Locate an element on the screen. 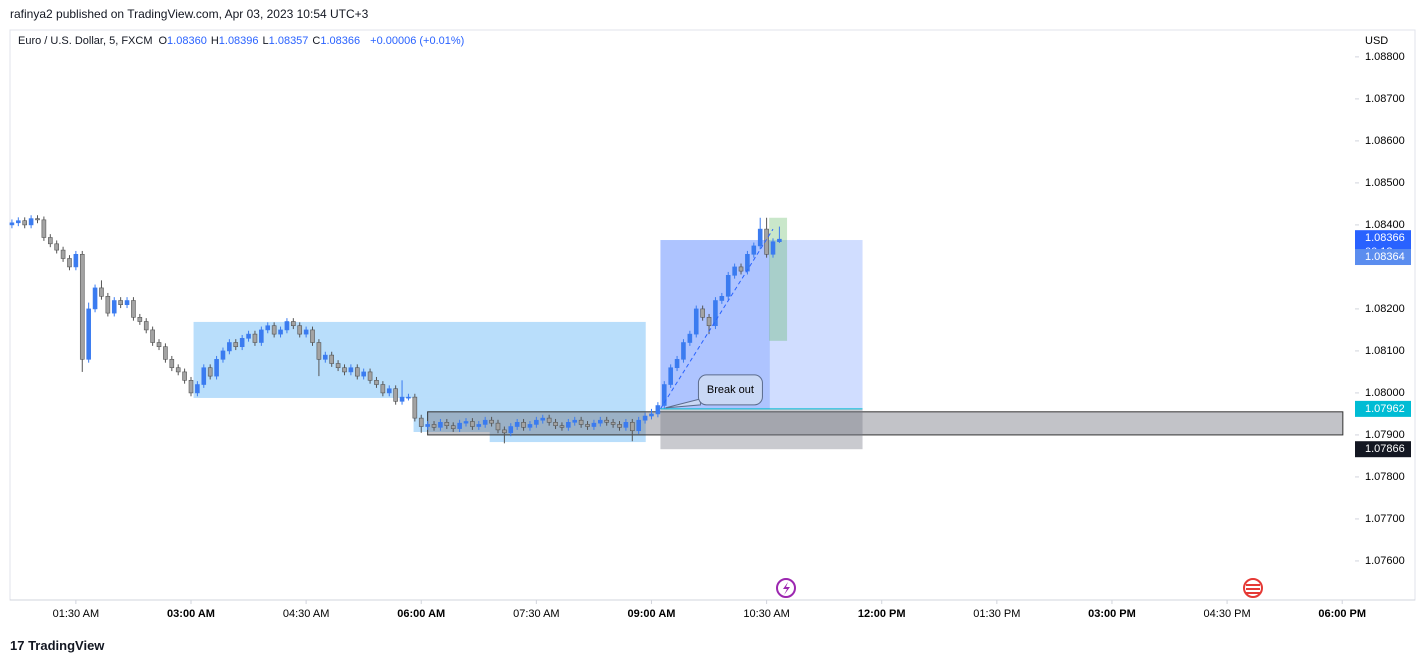  y-tick-label: 1.08400 is located at coordinates (1385, 225).